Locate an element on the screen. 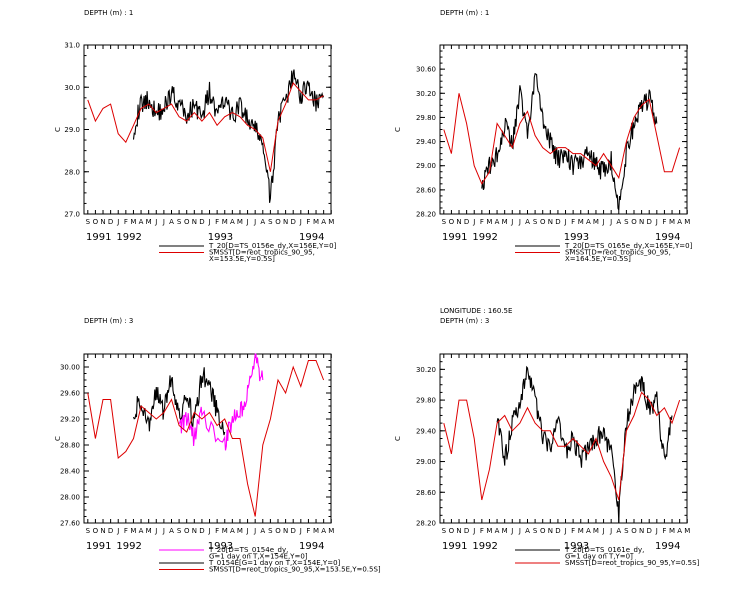  y-tick-label: 29.80 is located at coordinates (426, 401).